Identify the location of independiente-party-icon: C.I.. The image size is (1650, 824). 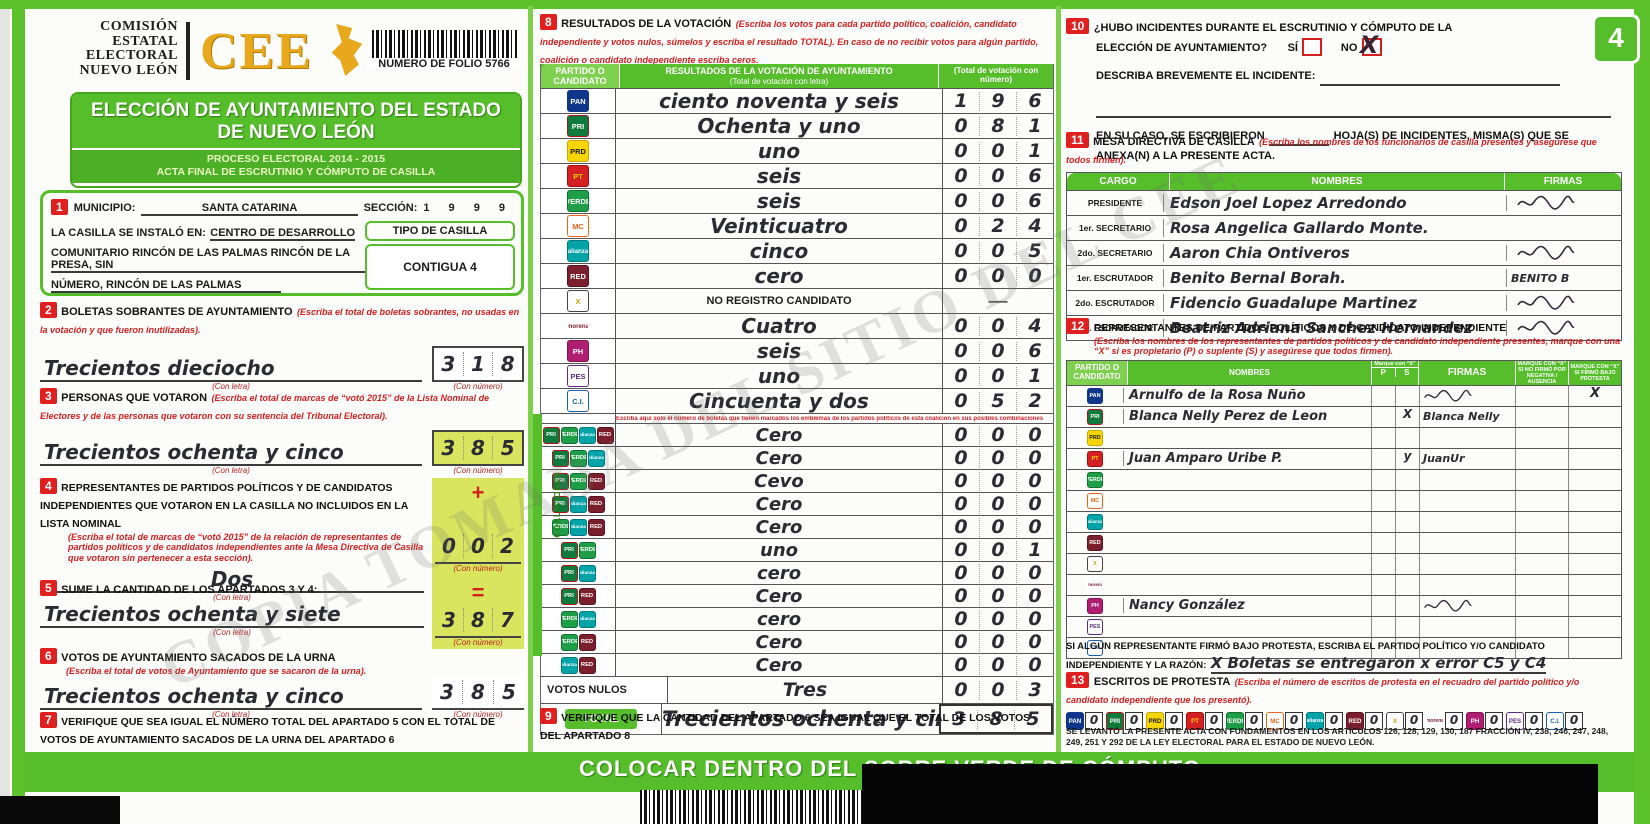
(1555, 721).